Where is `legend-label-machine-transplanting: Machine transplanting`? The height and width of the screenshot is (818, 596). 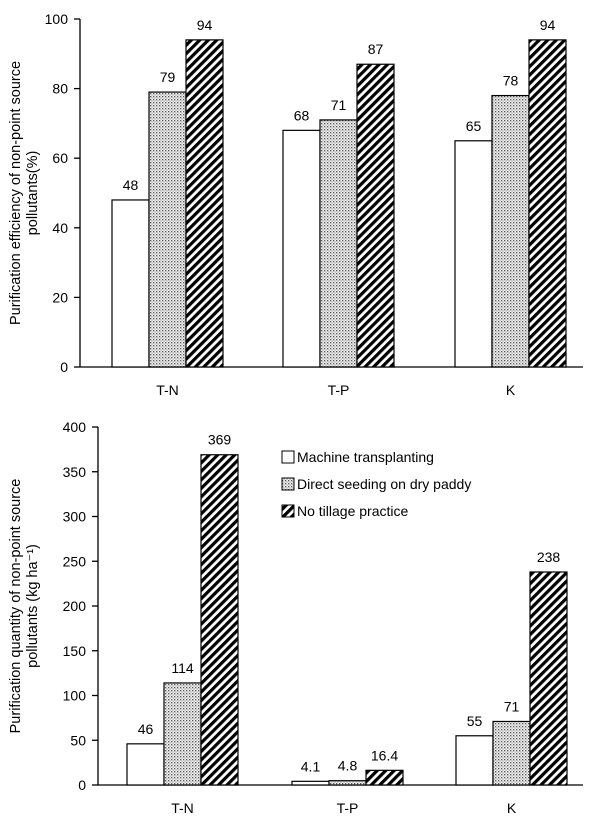
legend-label-machine-transplanting: Machine transplanting is located at coordinates (365, 457).